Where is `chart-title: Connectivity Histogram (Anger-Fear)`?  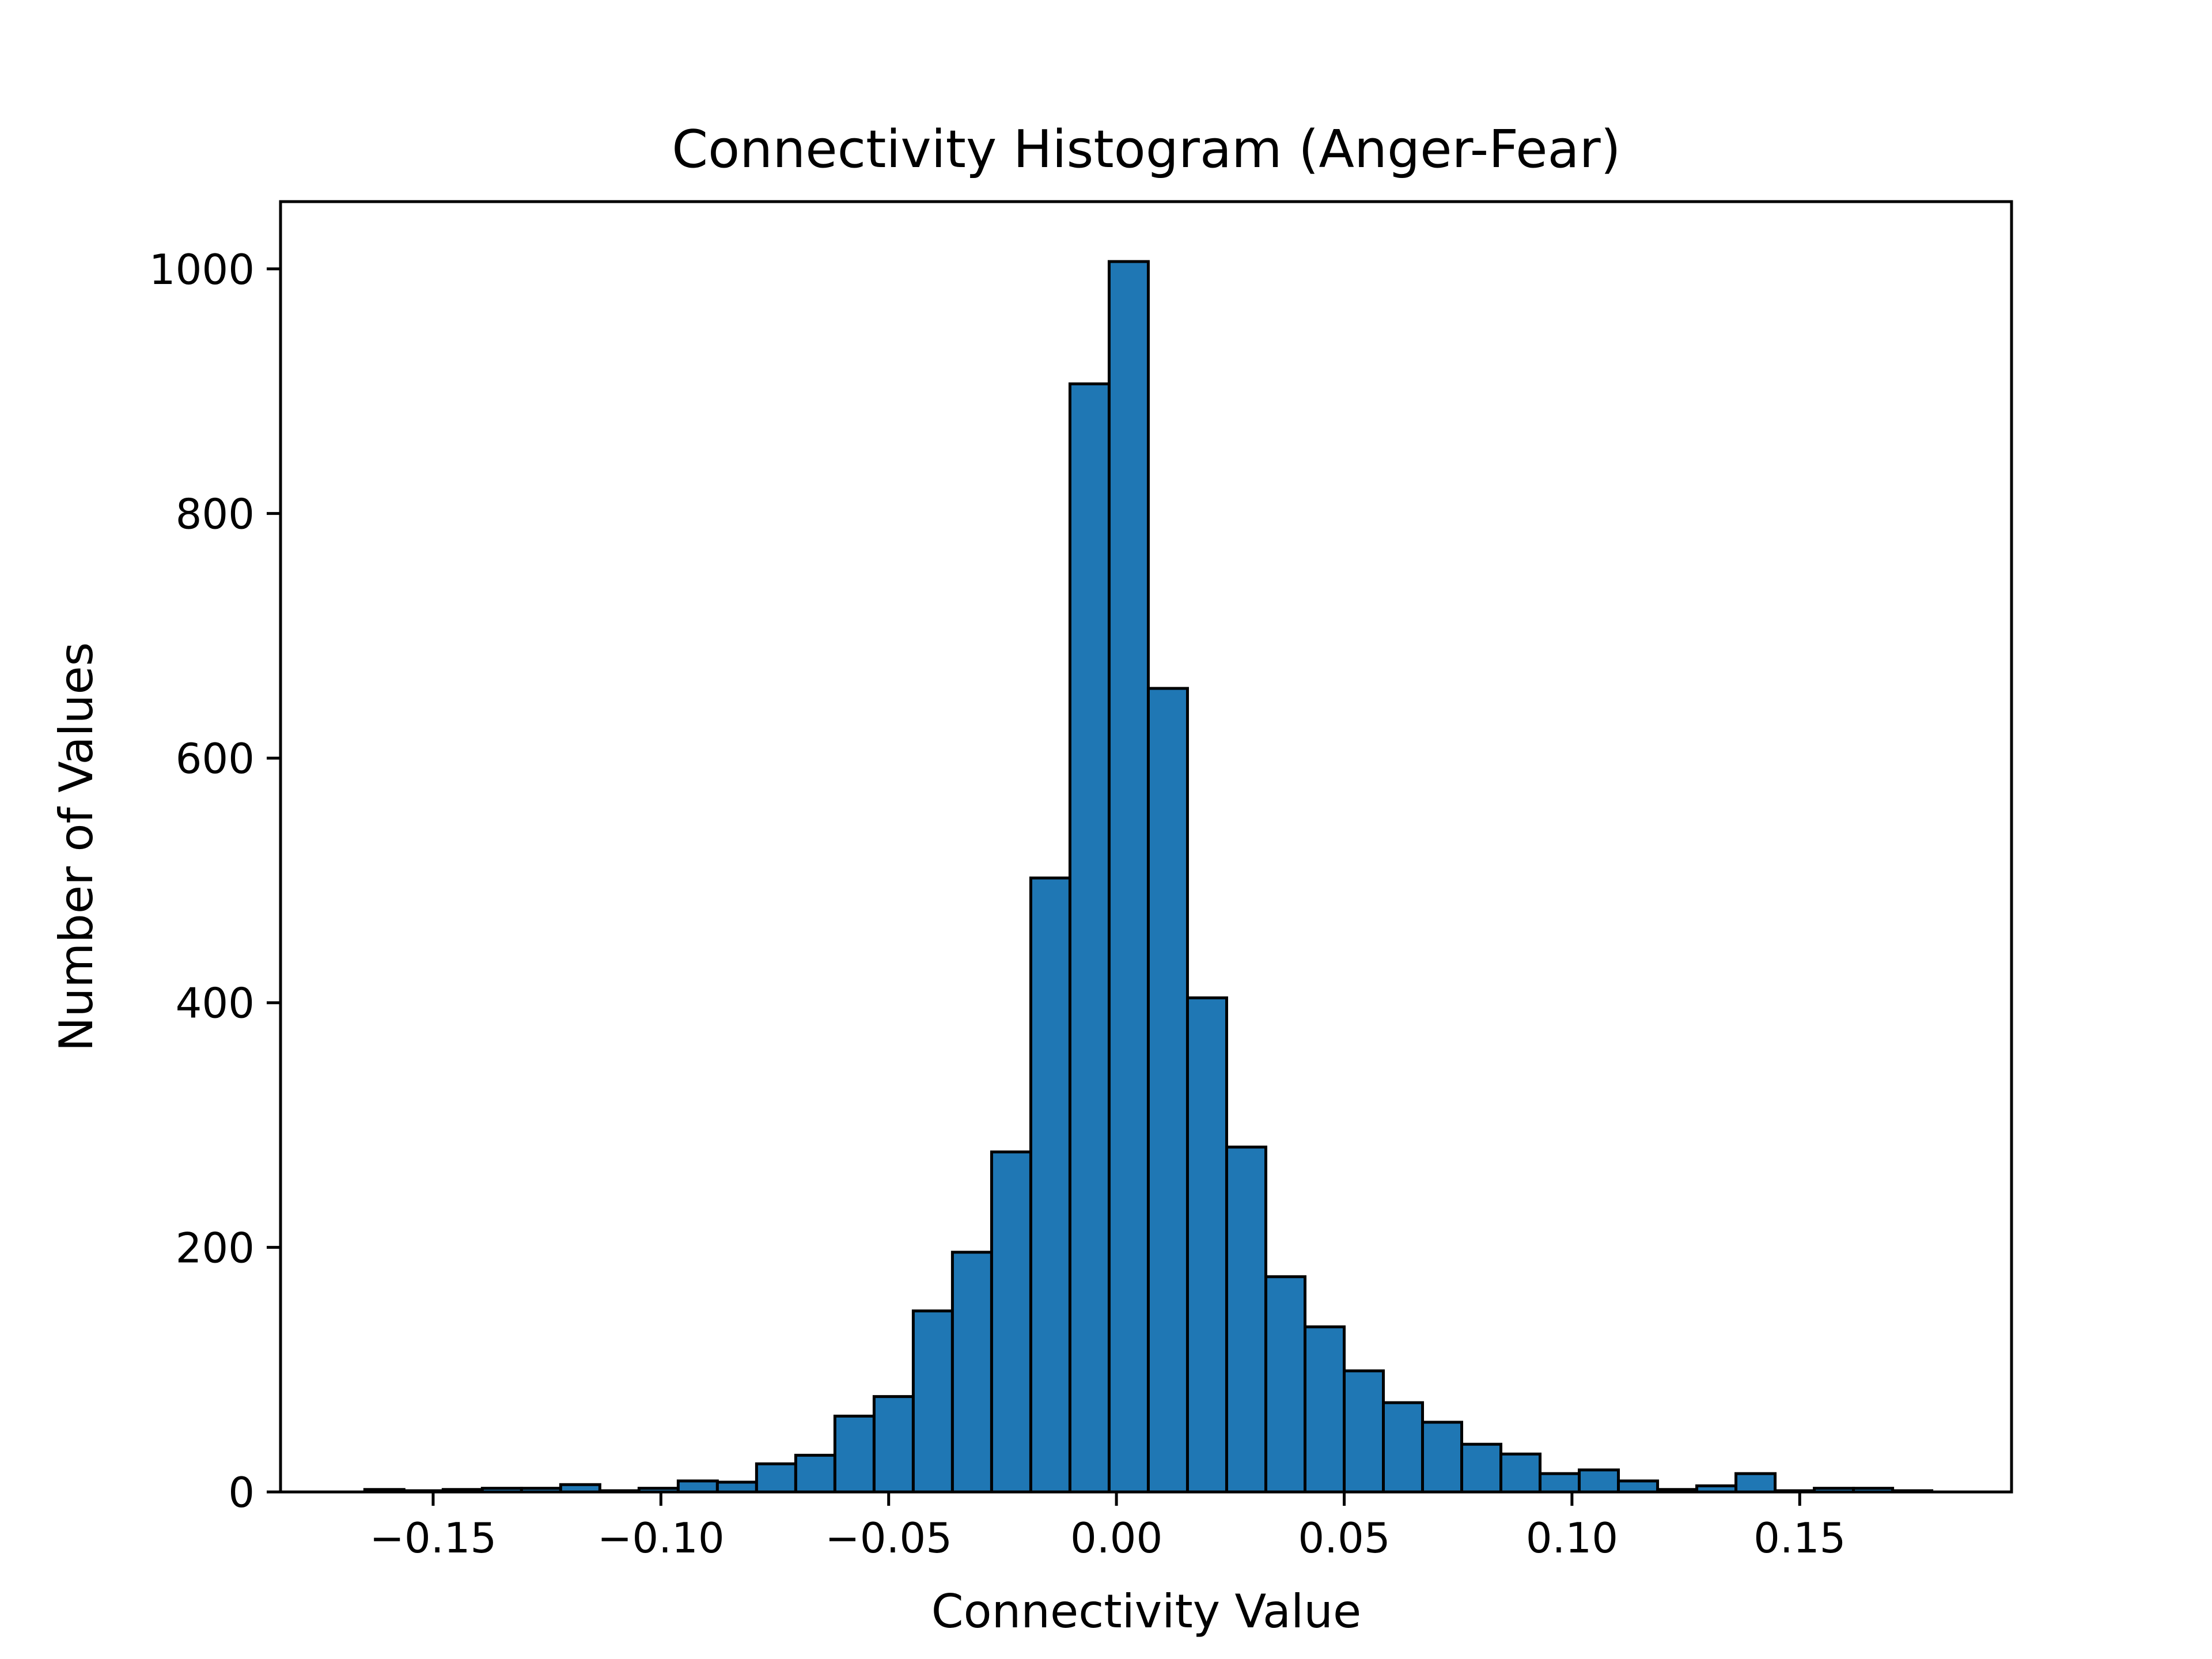
chart-title: Connectivity Histogram (Anger-Fear) is located at coordinates (1146, 149).